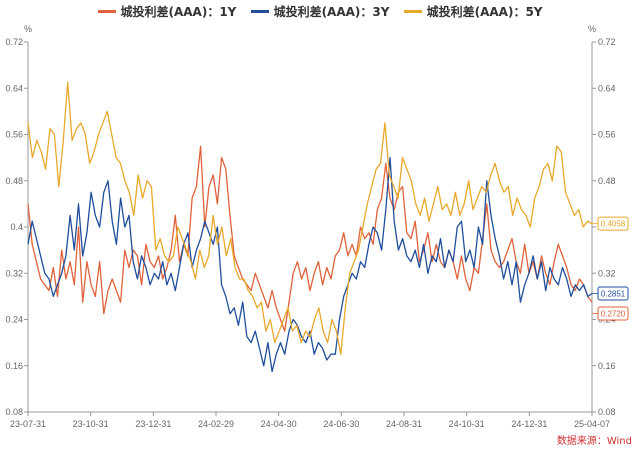  Describe the element at coordinates (607, 42) in the screenshot. I see `y-tick-label-right: 0.72` at that location.